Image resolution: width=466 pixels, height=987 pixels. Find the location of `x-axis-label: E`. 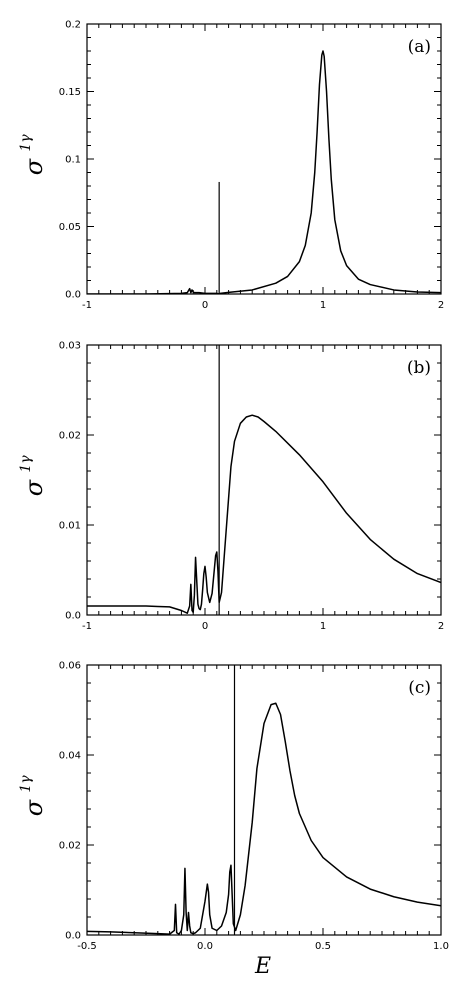

x-axis-label: E is located at coordinates (262, 966).